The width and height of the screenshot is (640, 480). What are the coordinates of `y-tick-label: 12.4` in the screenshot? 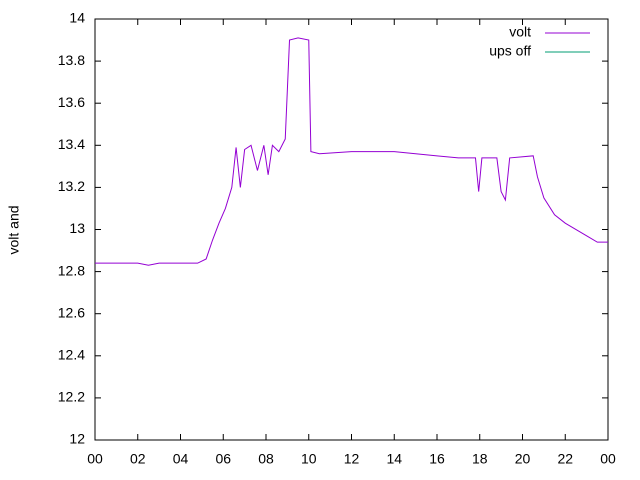 It's located at (71, 355).